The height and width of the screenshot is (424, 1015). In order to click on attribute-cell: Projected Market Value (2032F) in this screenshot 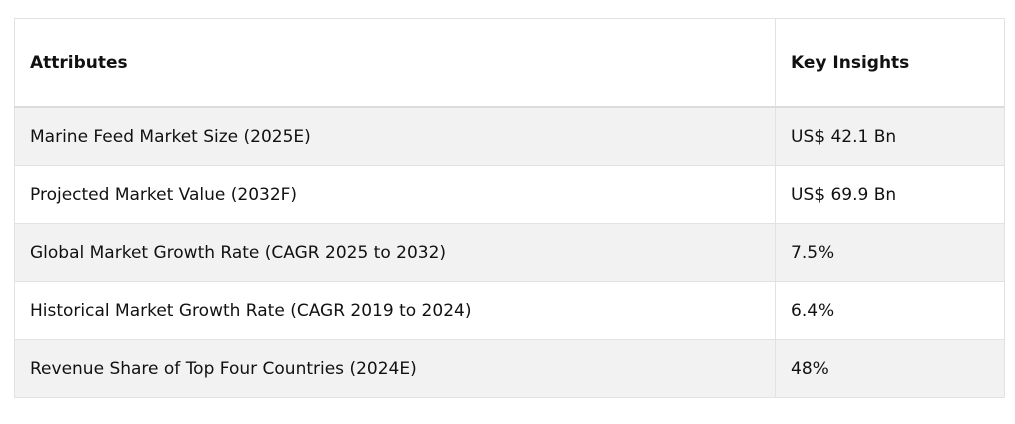, I will do `click(395, 194)`.